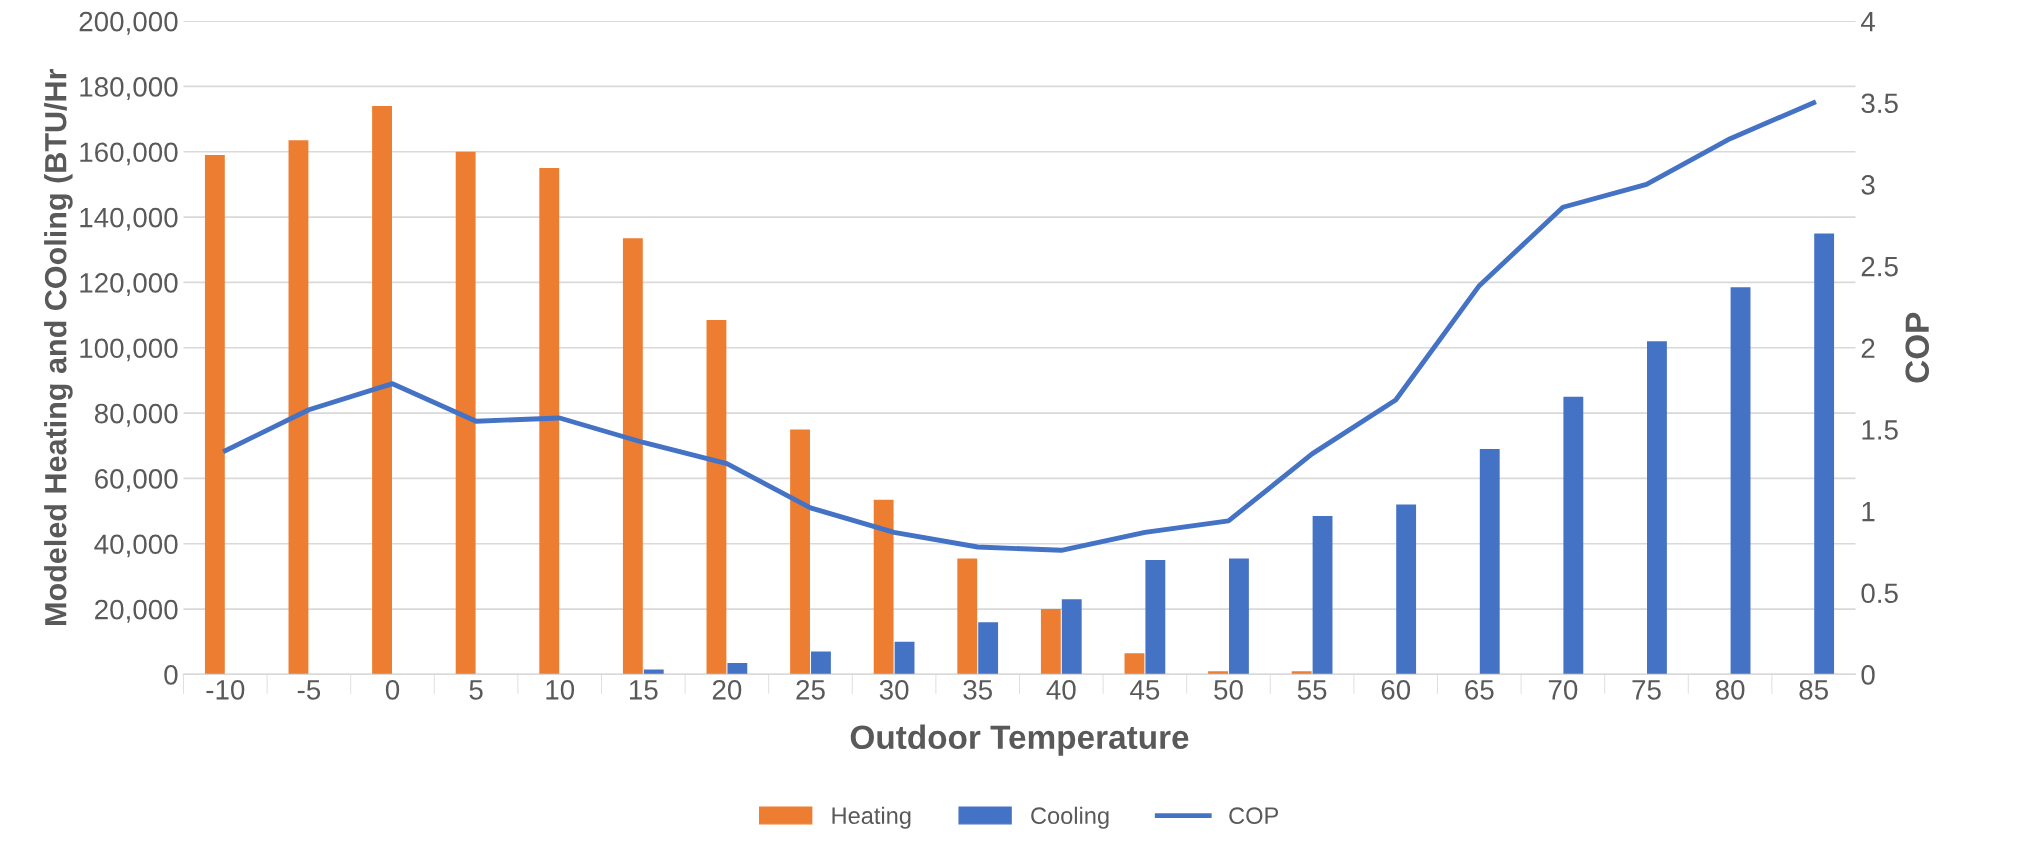 The width and height of the screenshot is (2039, 843). I want to click on y2-tick-label: 3.5, so click(1879, 103).